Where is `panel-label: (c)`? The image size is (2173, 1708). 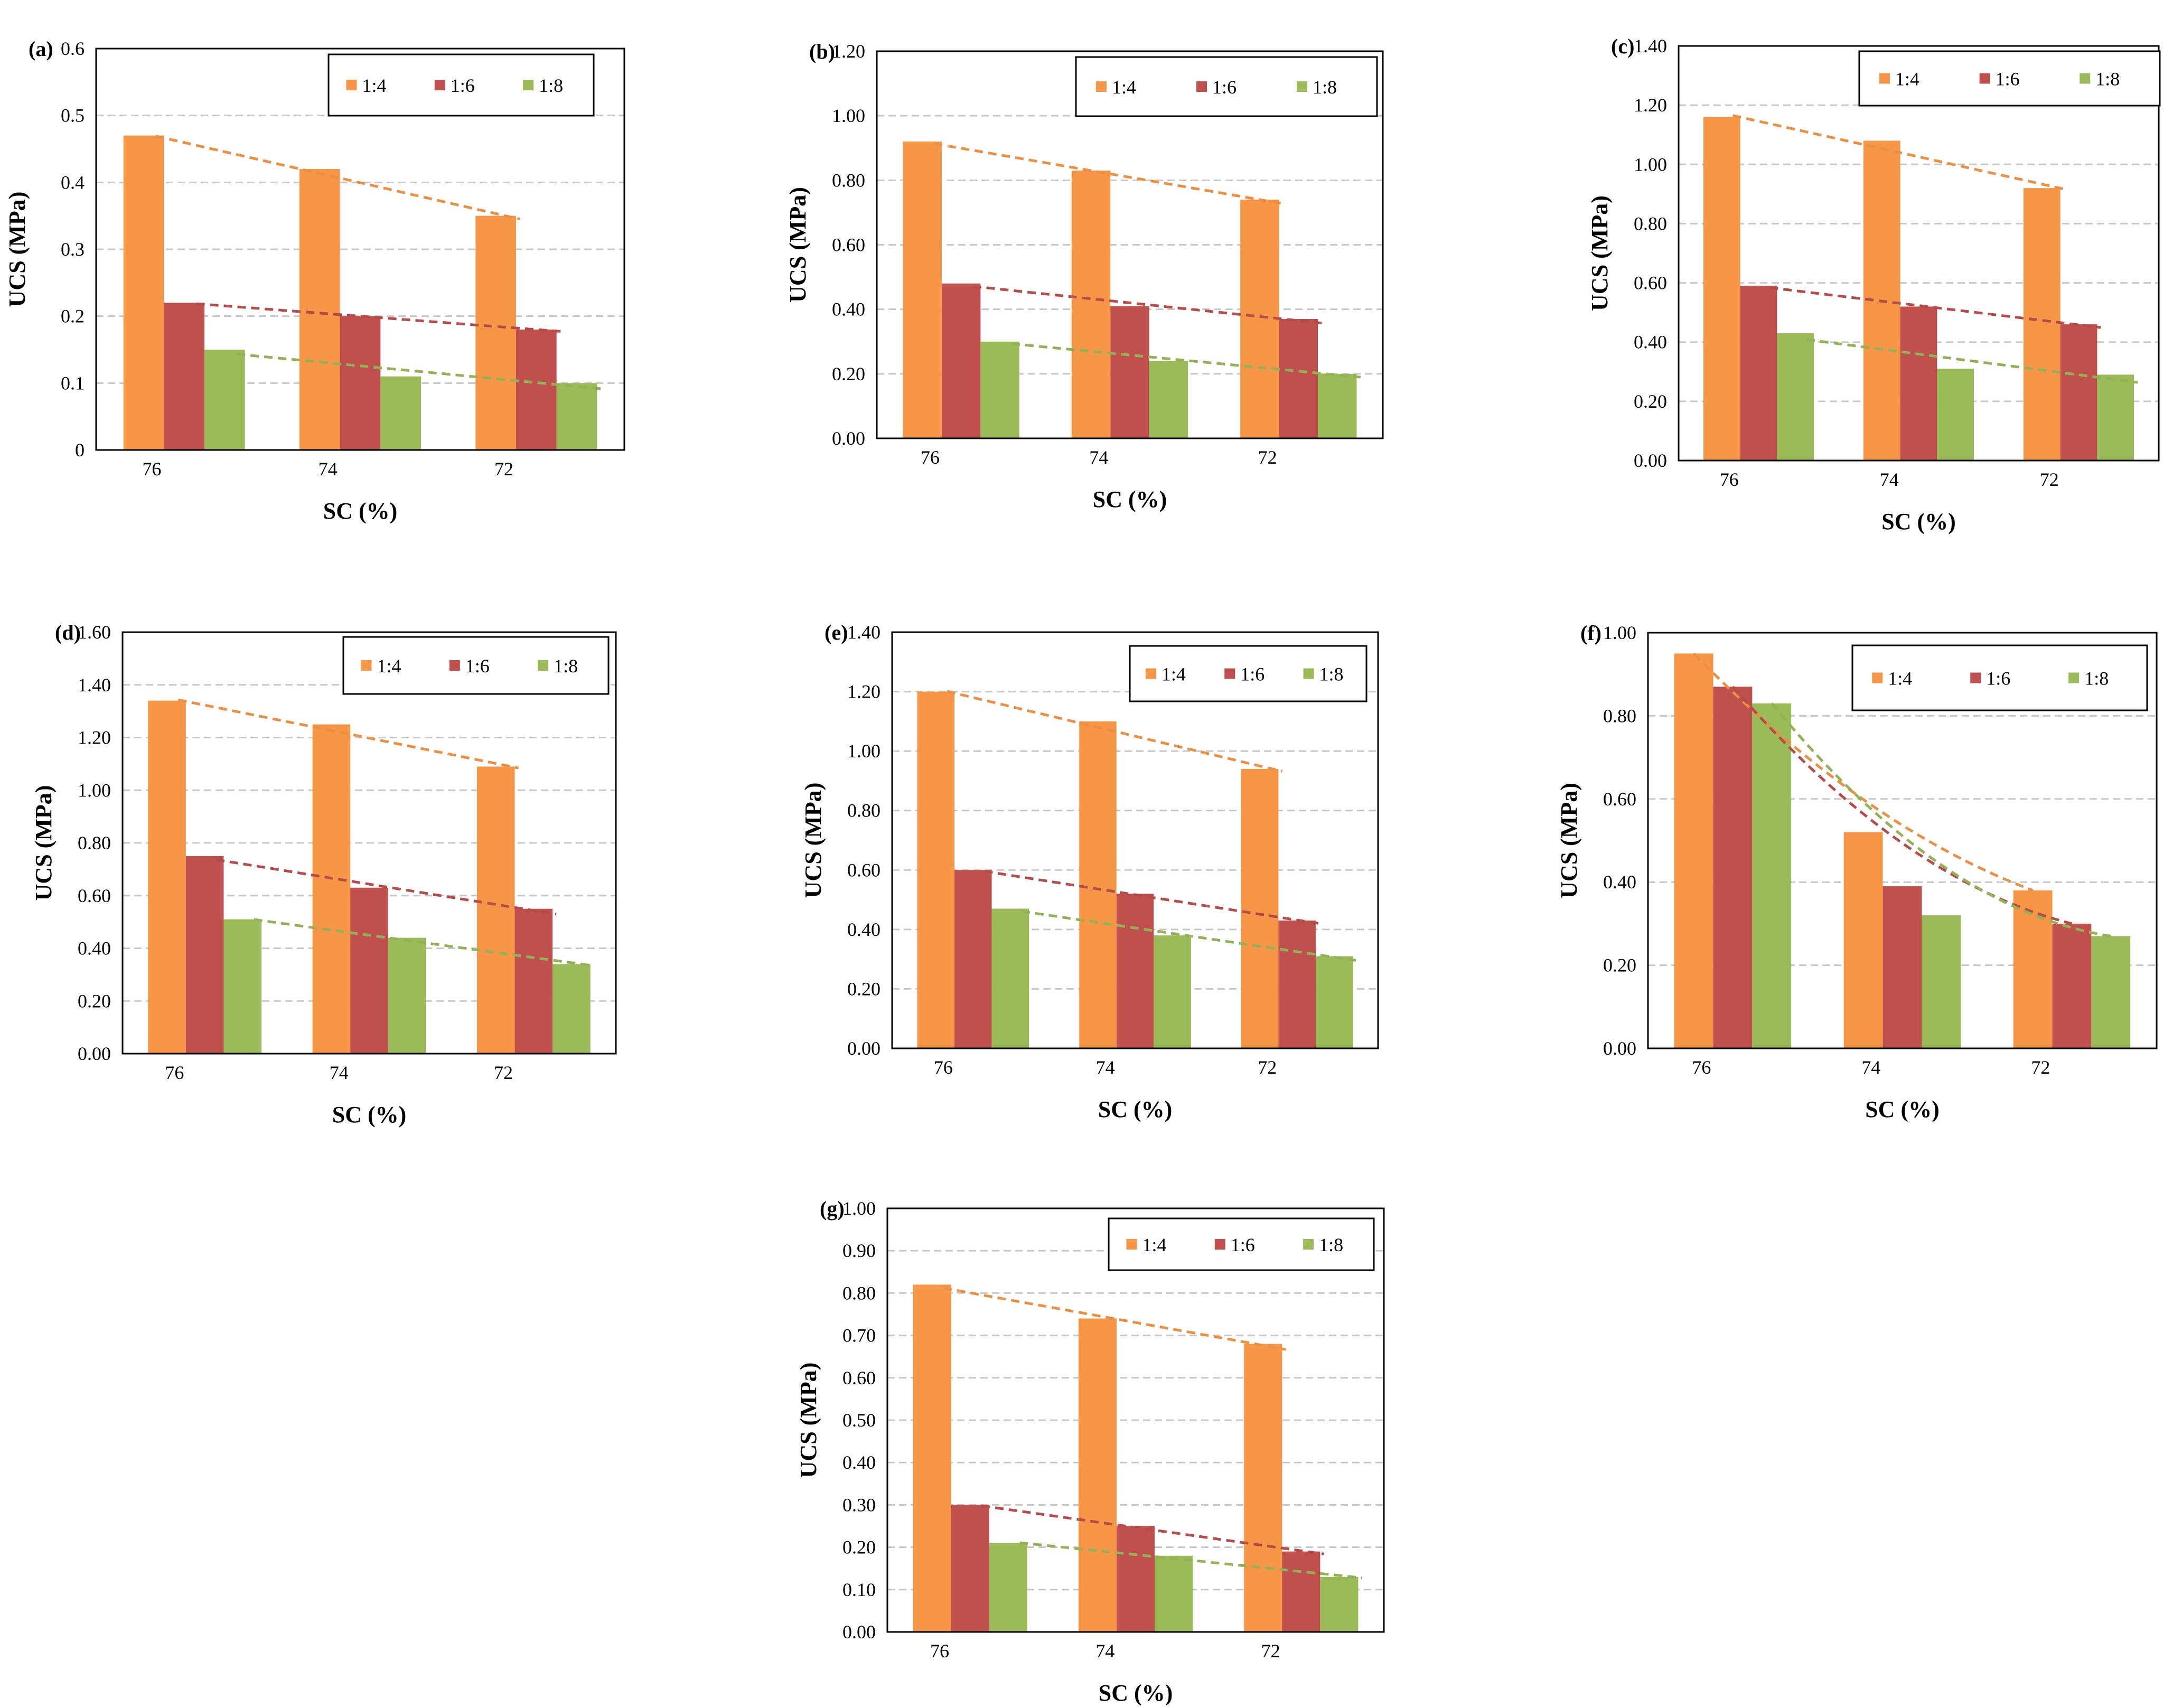
panel-label: (c) is located at coordinates (1622, 46).